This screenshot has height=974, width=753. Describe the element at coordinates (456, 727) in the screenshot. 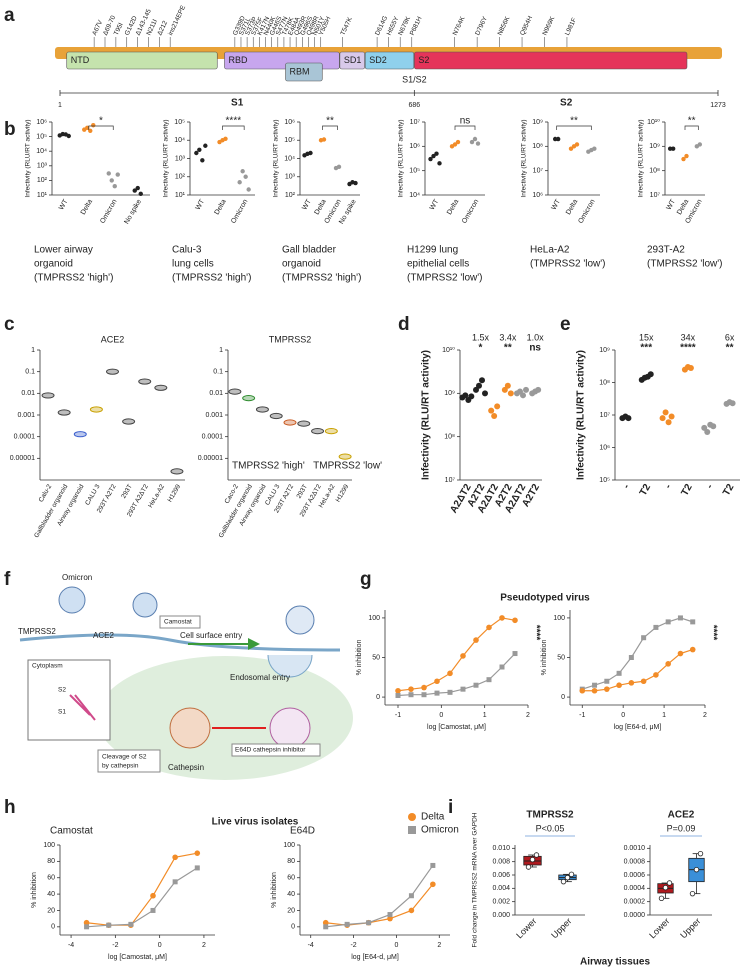

I see `x-axis-label: log [Camostat, μM]` at that location.